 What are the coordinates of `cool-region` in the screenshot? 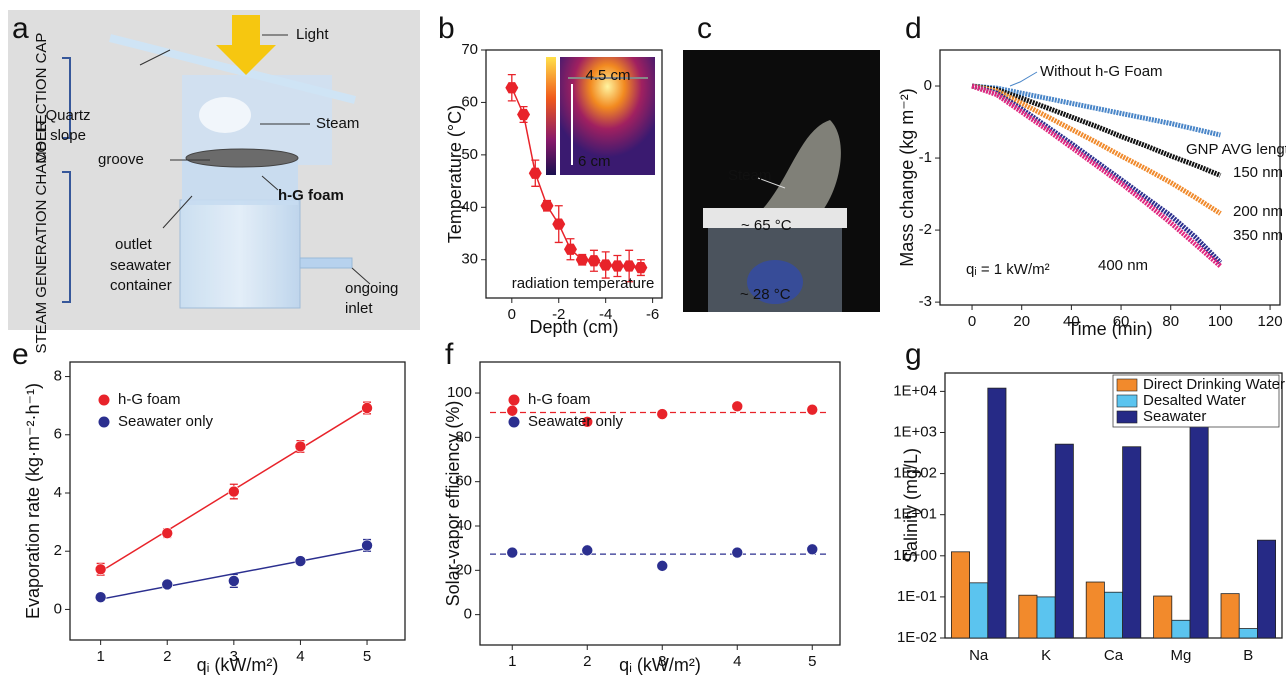 It's located at (775, 282).